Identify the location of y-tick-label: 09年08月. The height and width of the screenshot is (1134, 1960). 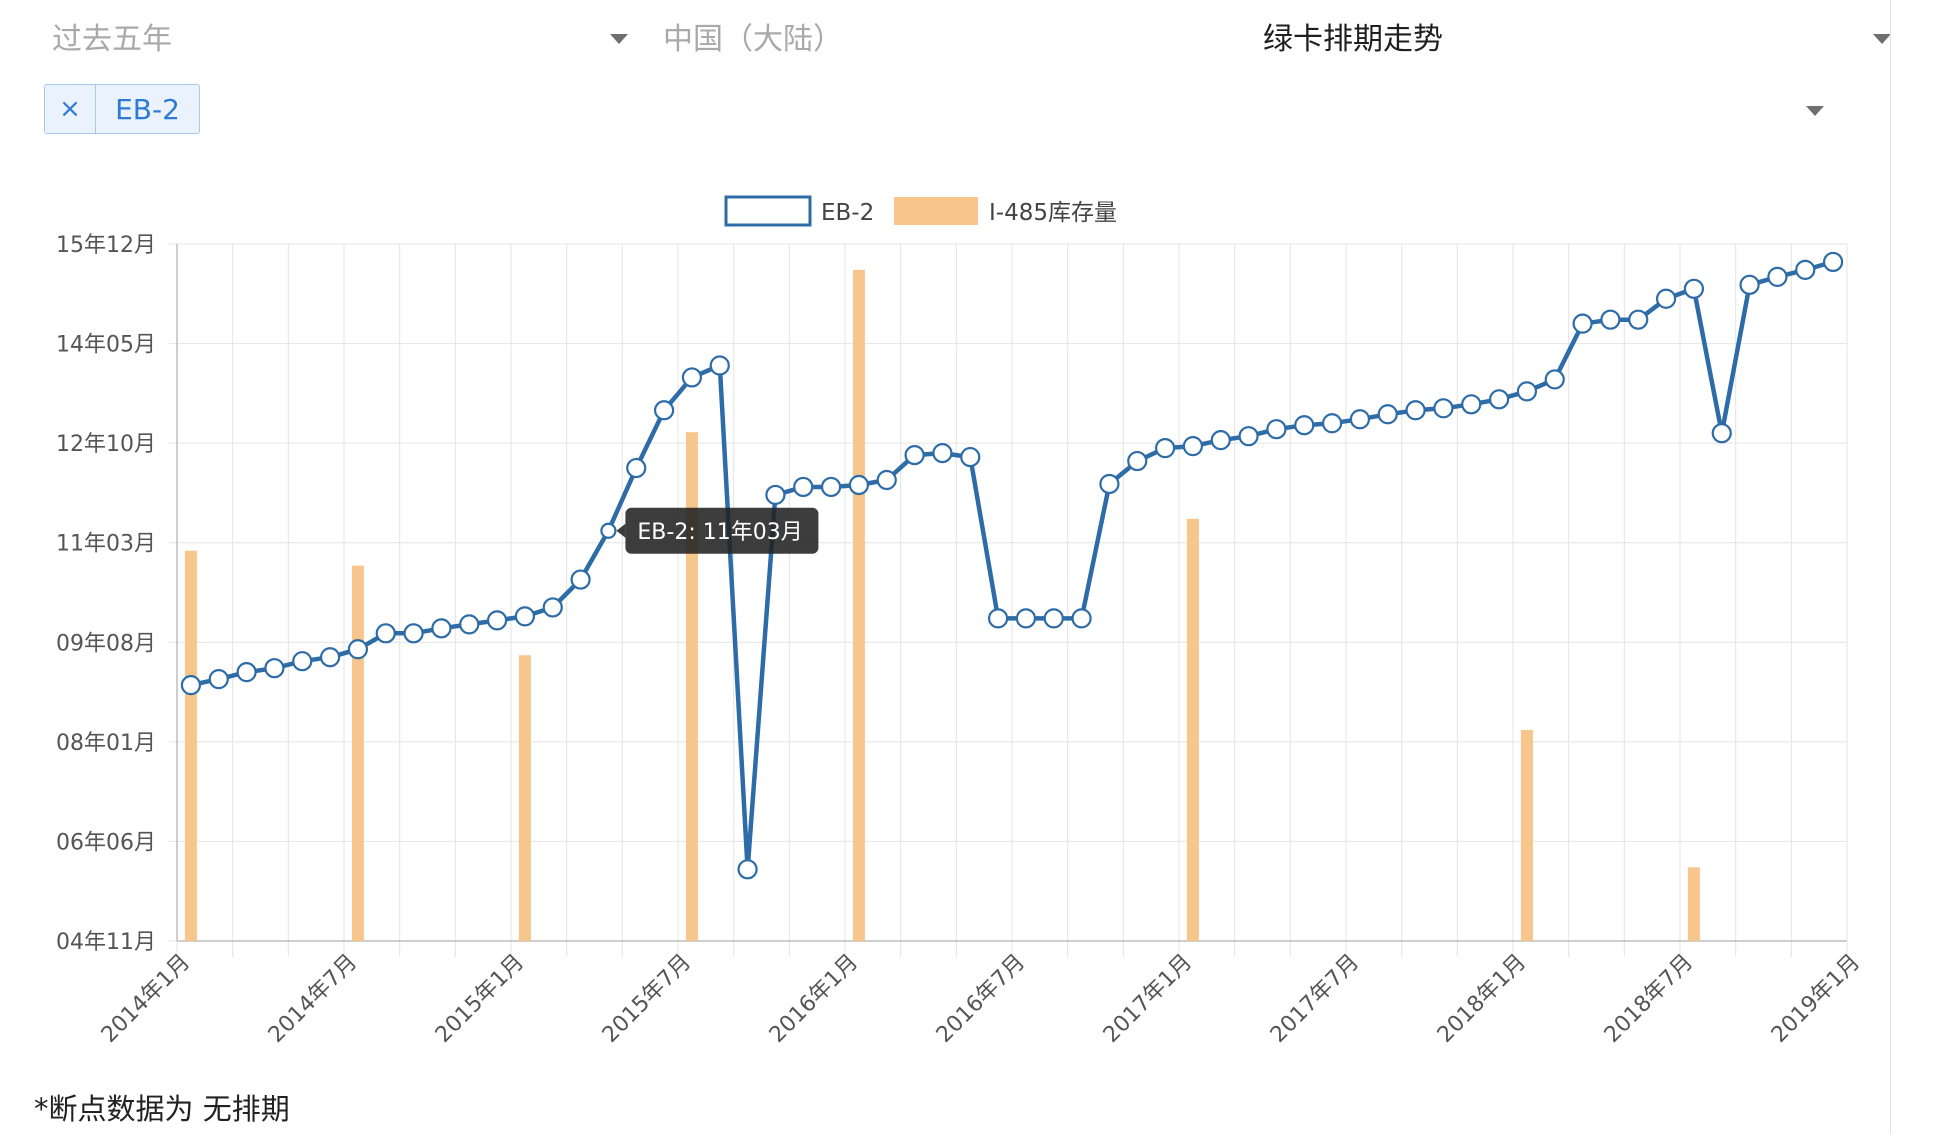
(106, 643).